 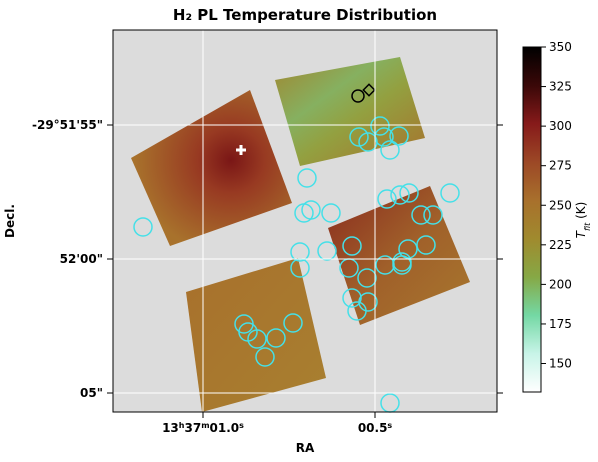 What do you see at coordinates (560, 245) in the screenshot?
I see `colorbar-tick-label: 225` at bounding box center [560, 245].